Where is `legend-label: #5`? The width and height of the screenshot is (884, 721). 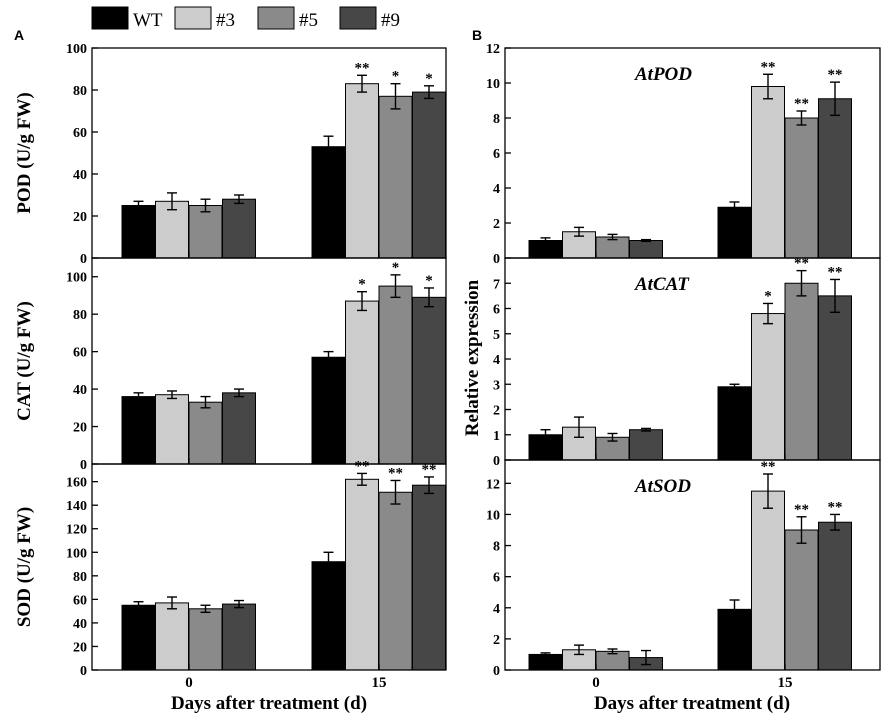 legend-label: #5 is located at coordinates (308, 20).